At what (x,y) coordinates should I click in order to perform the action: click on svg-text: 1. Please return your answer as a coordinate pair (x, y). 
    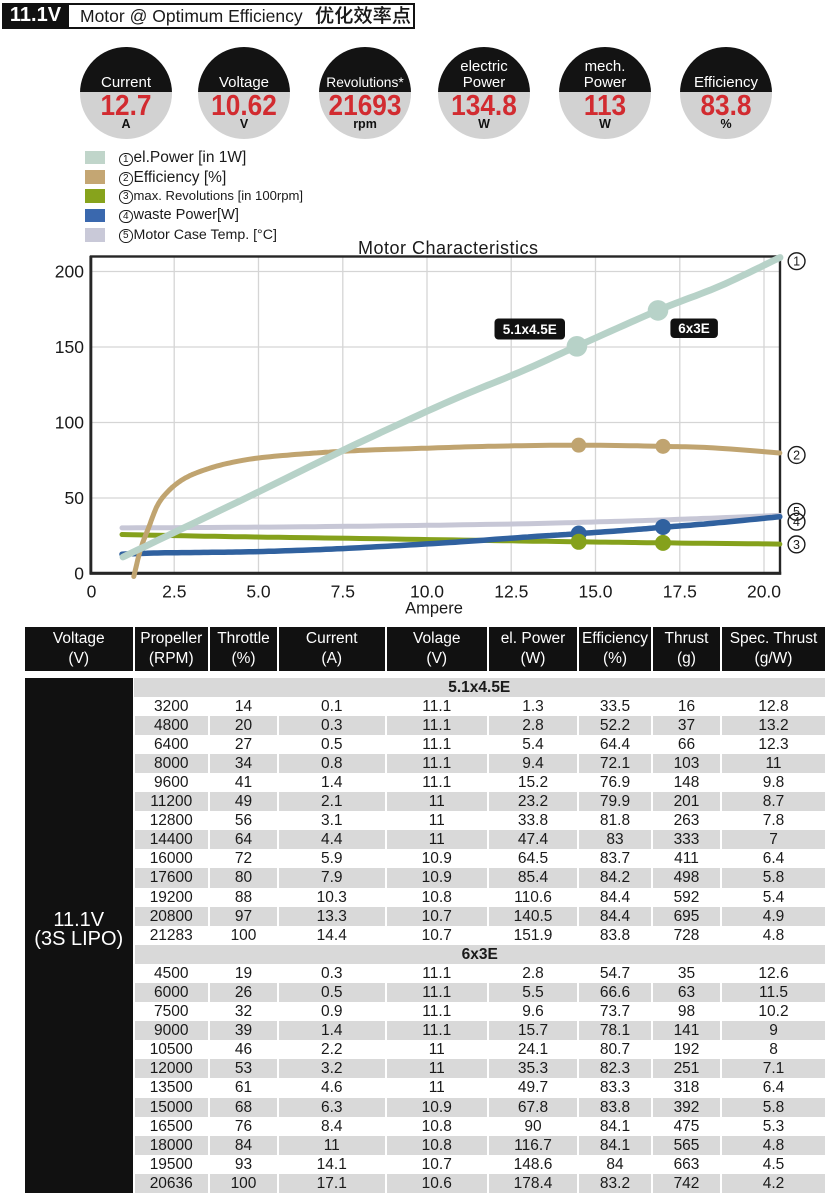
    Looking at the image, I should click on (796, 262).